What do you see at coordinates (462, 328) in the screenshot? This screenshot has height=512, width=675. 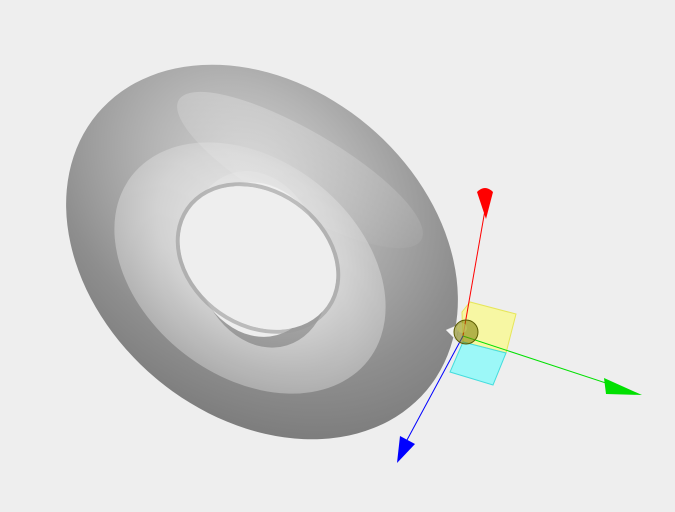 I see `center-handle-highlight` at bounding box center [462, 328].